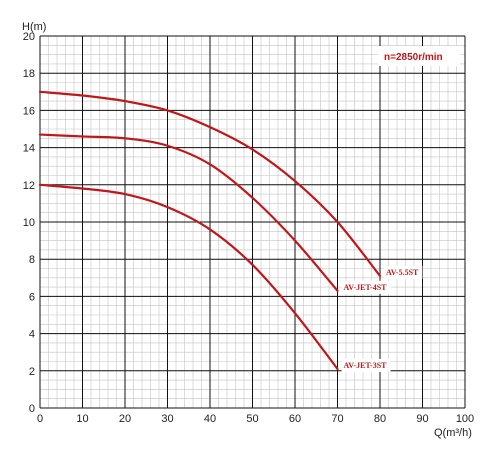 Image resolution: width=500 pixels, height=450 pixels. What do you see at coordinates (167, 419) in the screenshot?
I see `x-tick-label: 30` at bounding box center [167, 419].